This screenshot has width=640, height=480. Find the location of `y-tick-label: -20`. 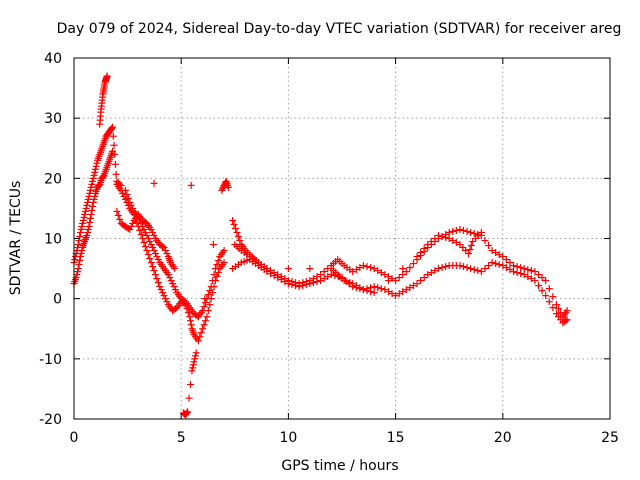

y-tick-label: -20 is located at coordinates (50, 420).